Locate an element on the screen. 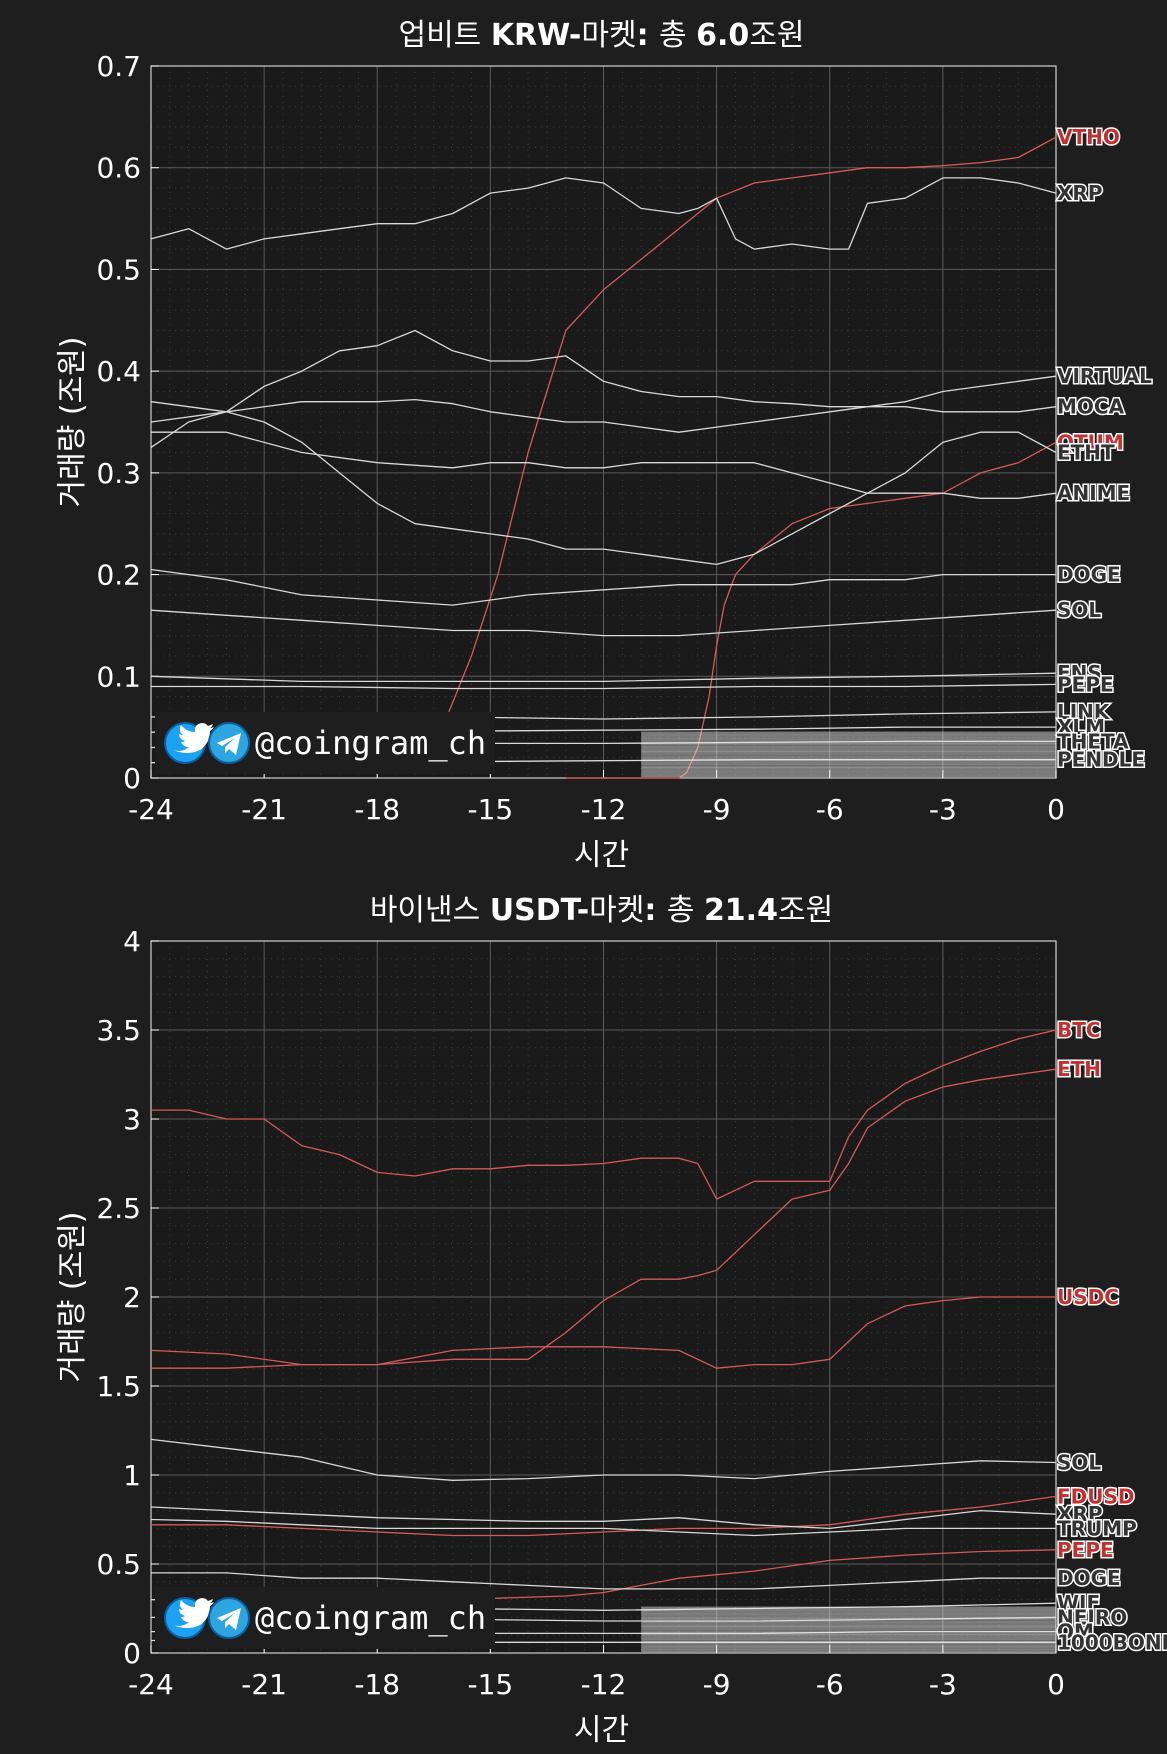  y-tick-label: 0.6 is located at coordinates (118, 168).